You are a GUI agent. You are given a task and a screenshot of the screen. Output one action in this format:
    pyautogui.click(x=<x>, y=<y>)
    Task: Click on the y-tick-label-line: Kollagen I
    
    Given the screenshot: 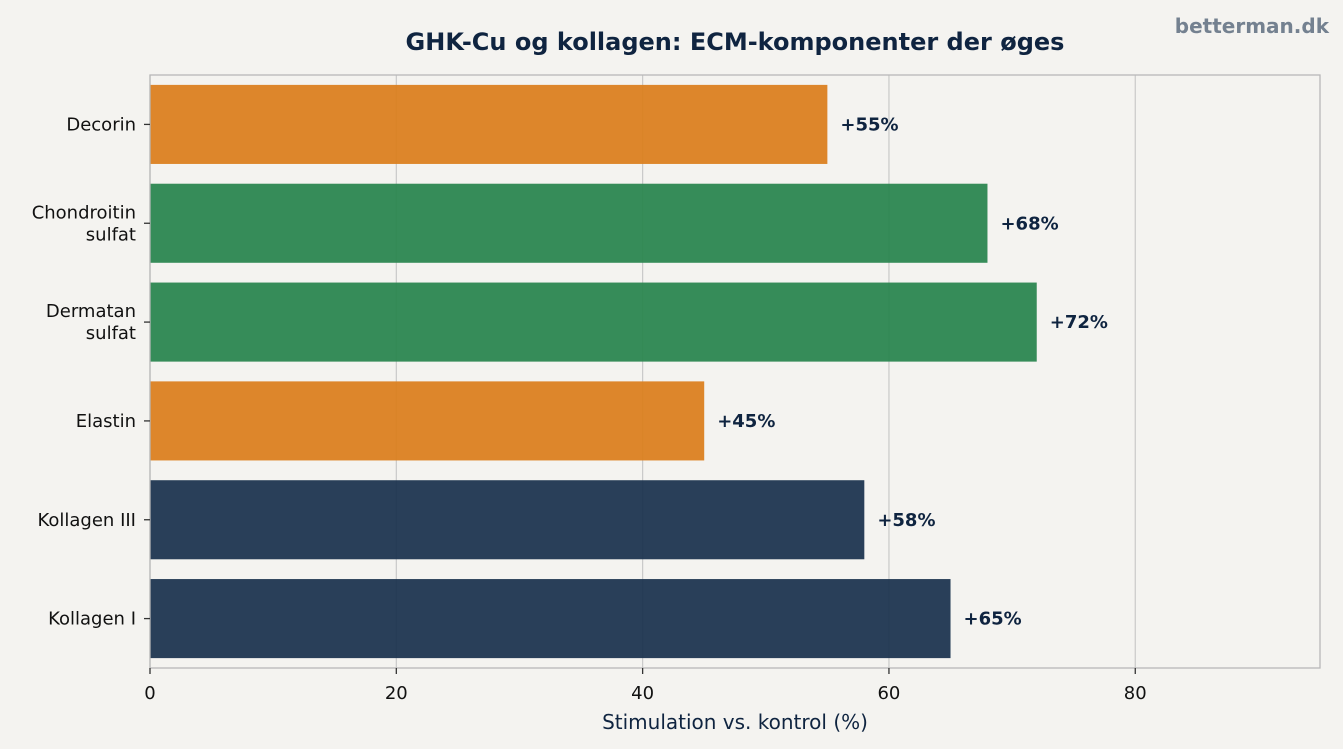 What is the action you would take?
    pyautogui.click(x=92, y=619)
    